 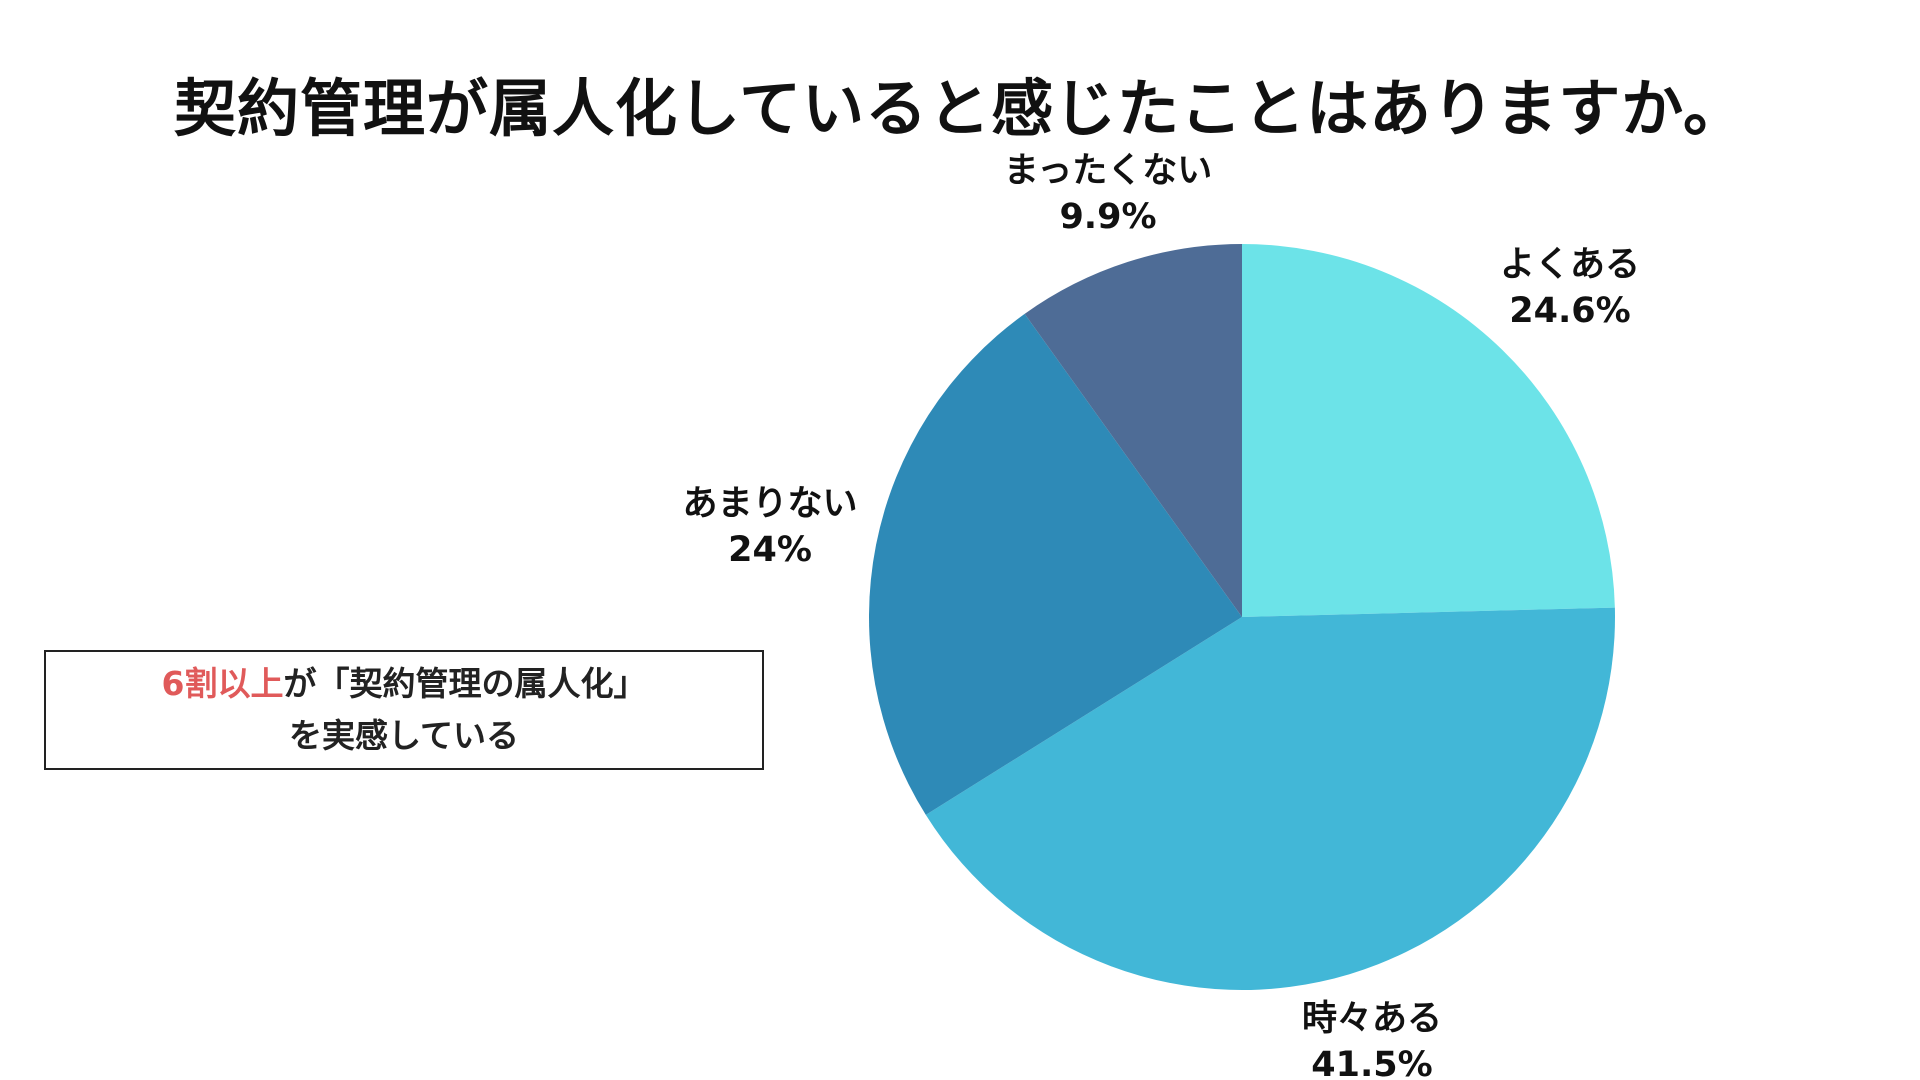 I want to click on slice-category-label: まったくない, so click(x=1108, y=171).